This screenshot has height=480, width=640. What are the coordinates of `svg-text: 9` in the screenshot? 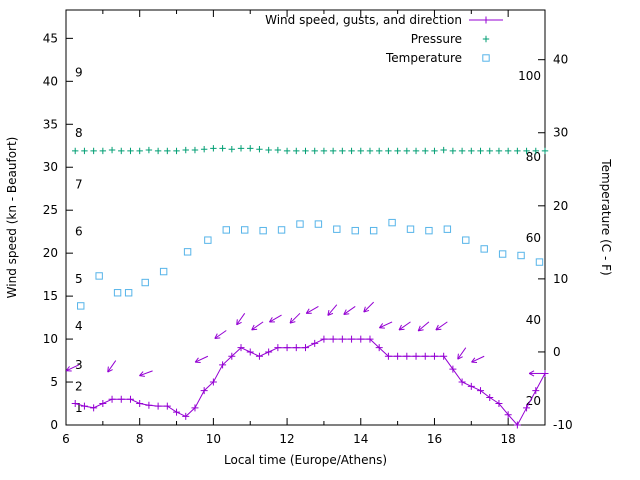 It's located at (79, 73).